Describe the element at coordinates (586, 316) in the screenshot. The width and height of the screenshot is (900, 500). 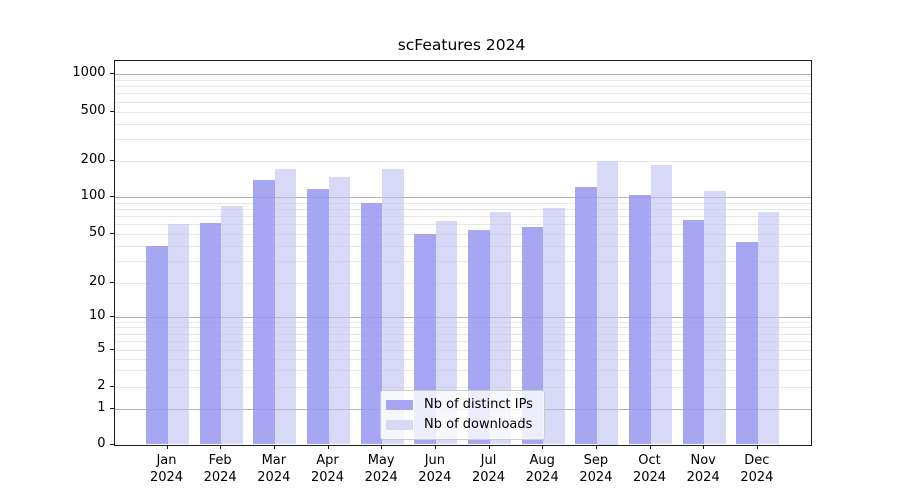
I see `bar-distinct-ips-sep` at that location.